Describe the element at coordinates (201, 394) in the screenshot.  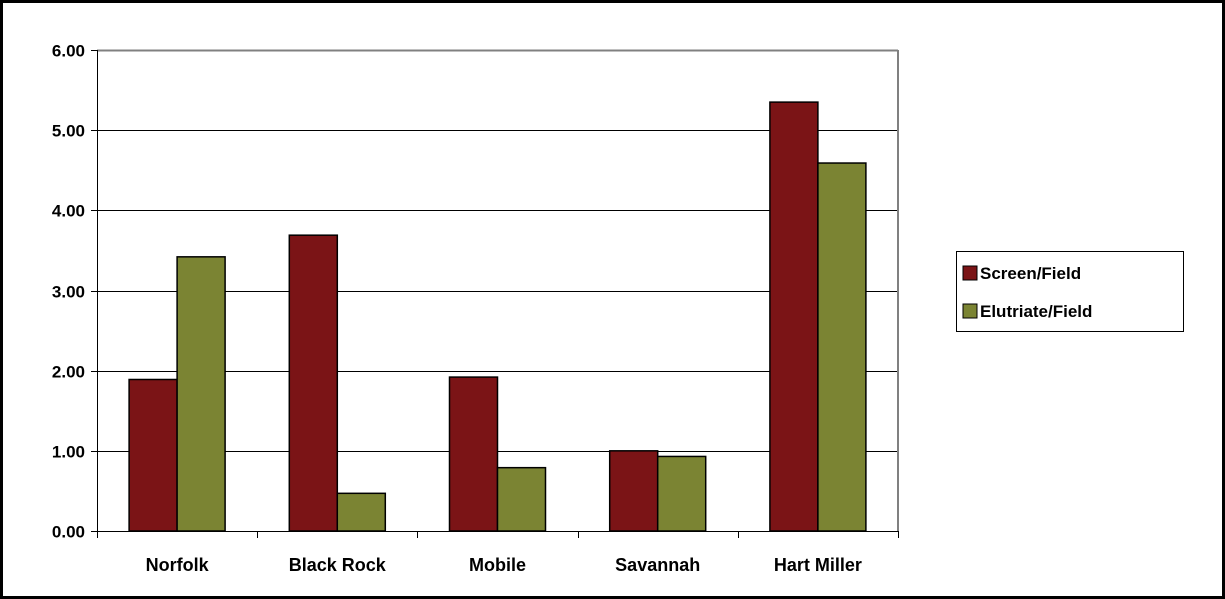
I see `bar-elutriate-field-norfolk` at that location.